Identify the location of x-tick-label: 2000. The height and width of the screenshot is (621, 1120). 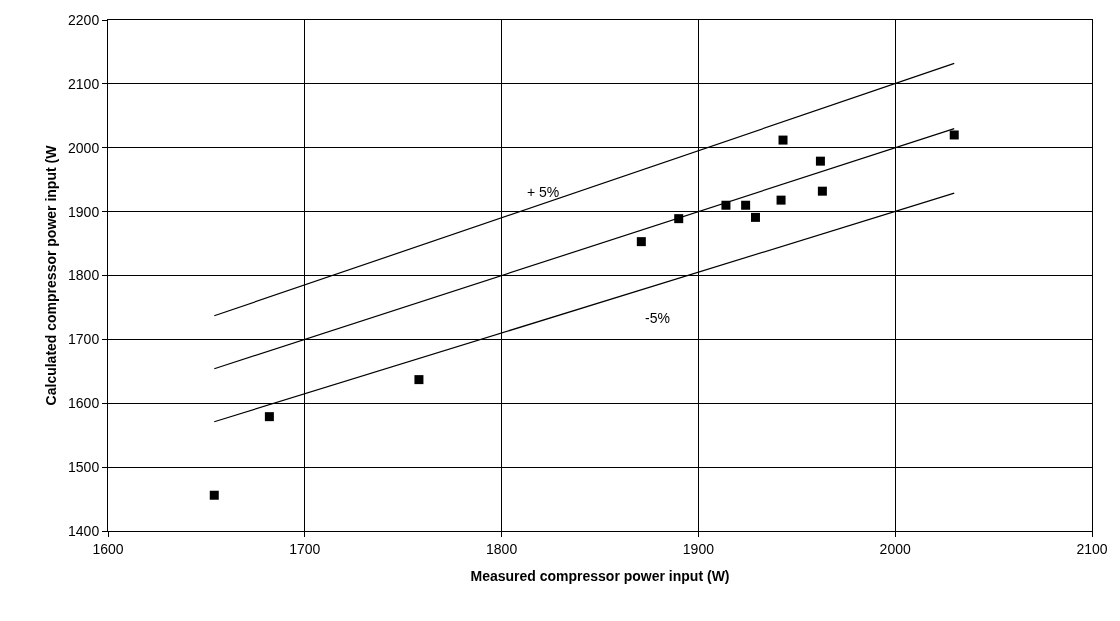
(895, 548).